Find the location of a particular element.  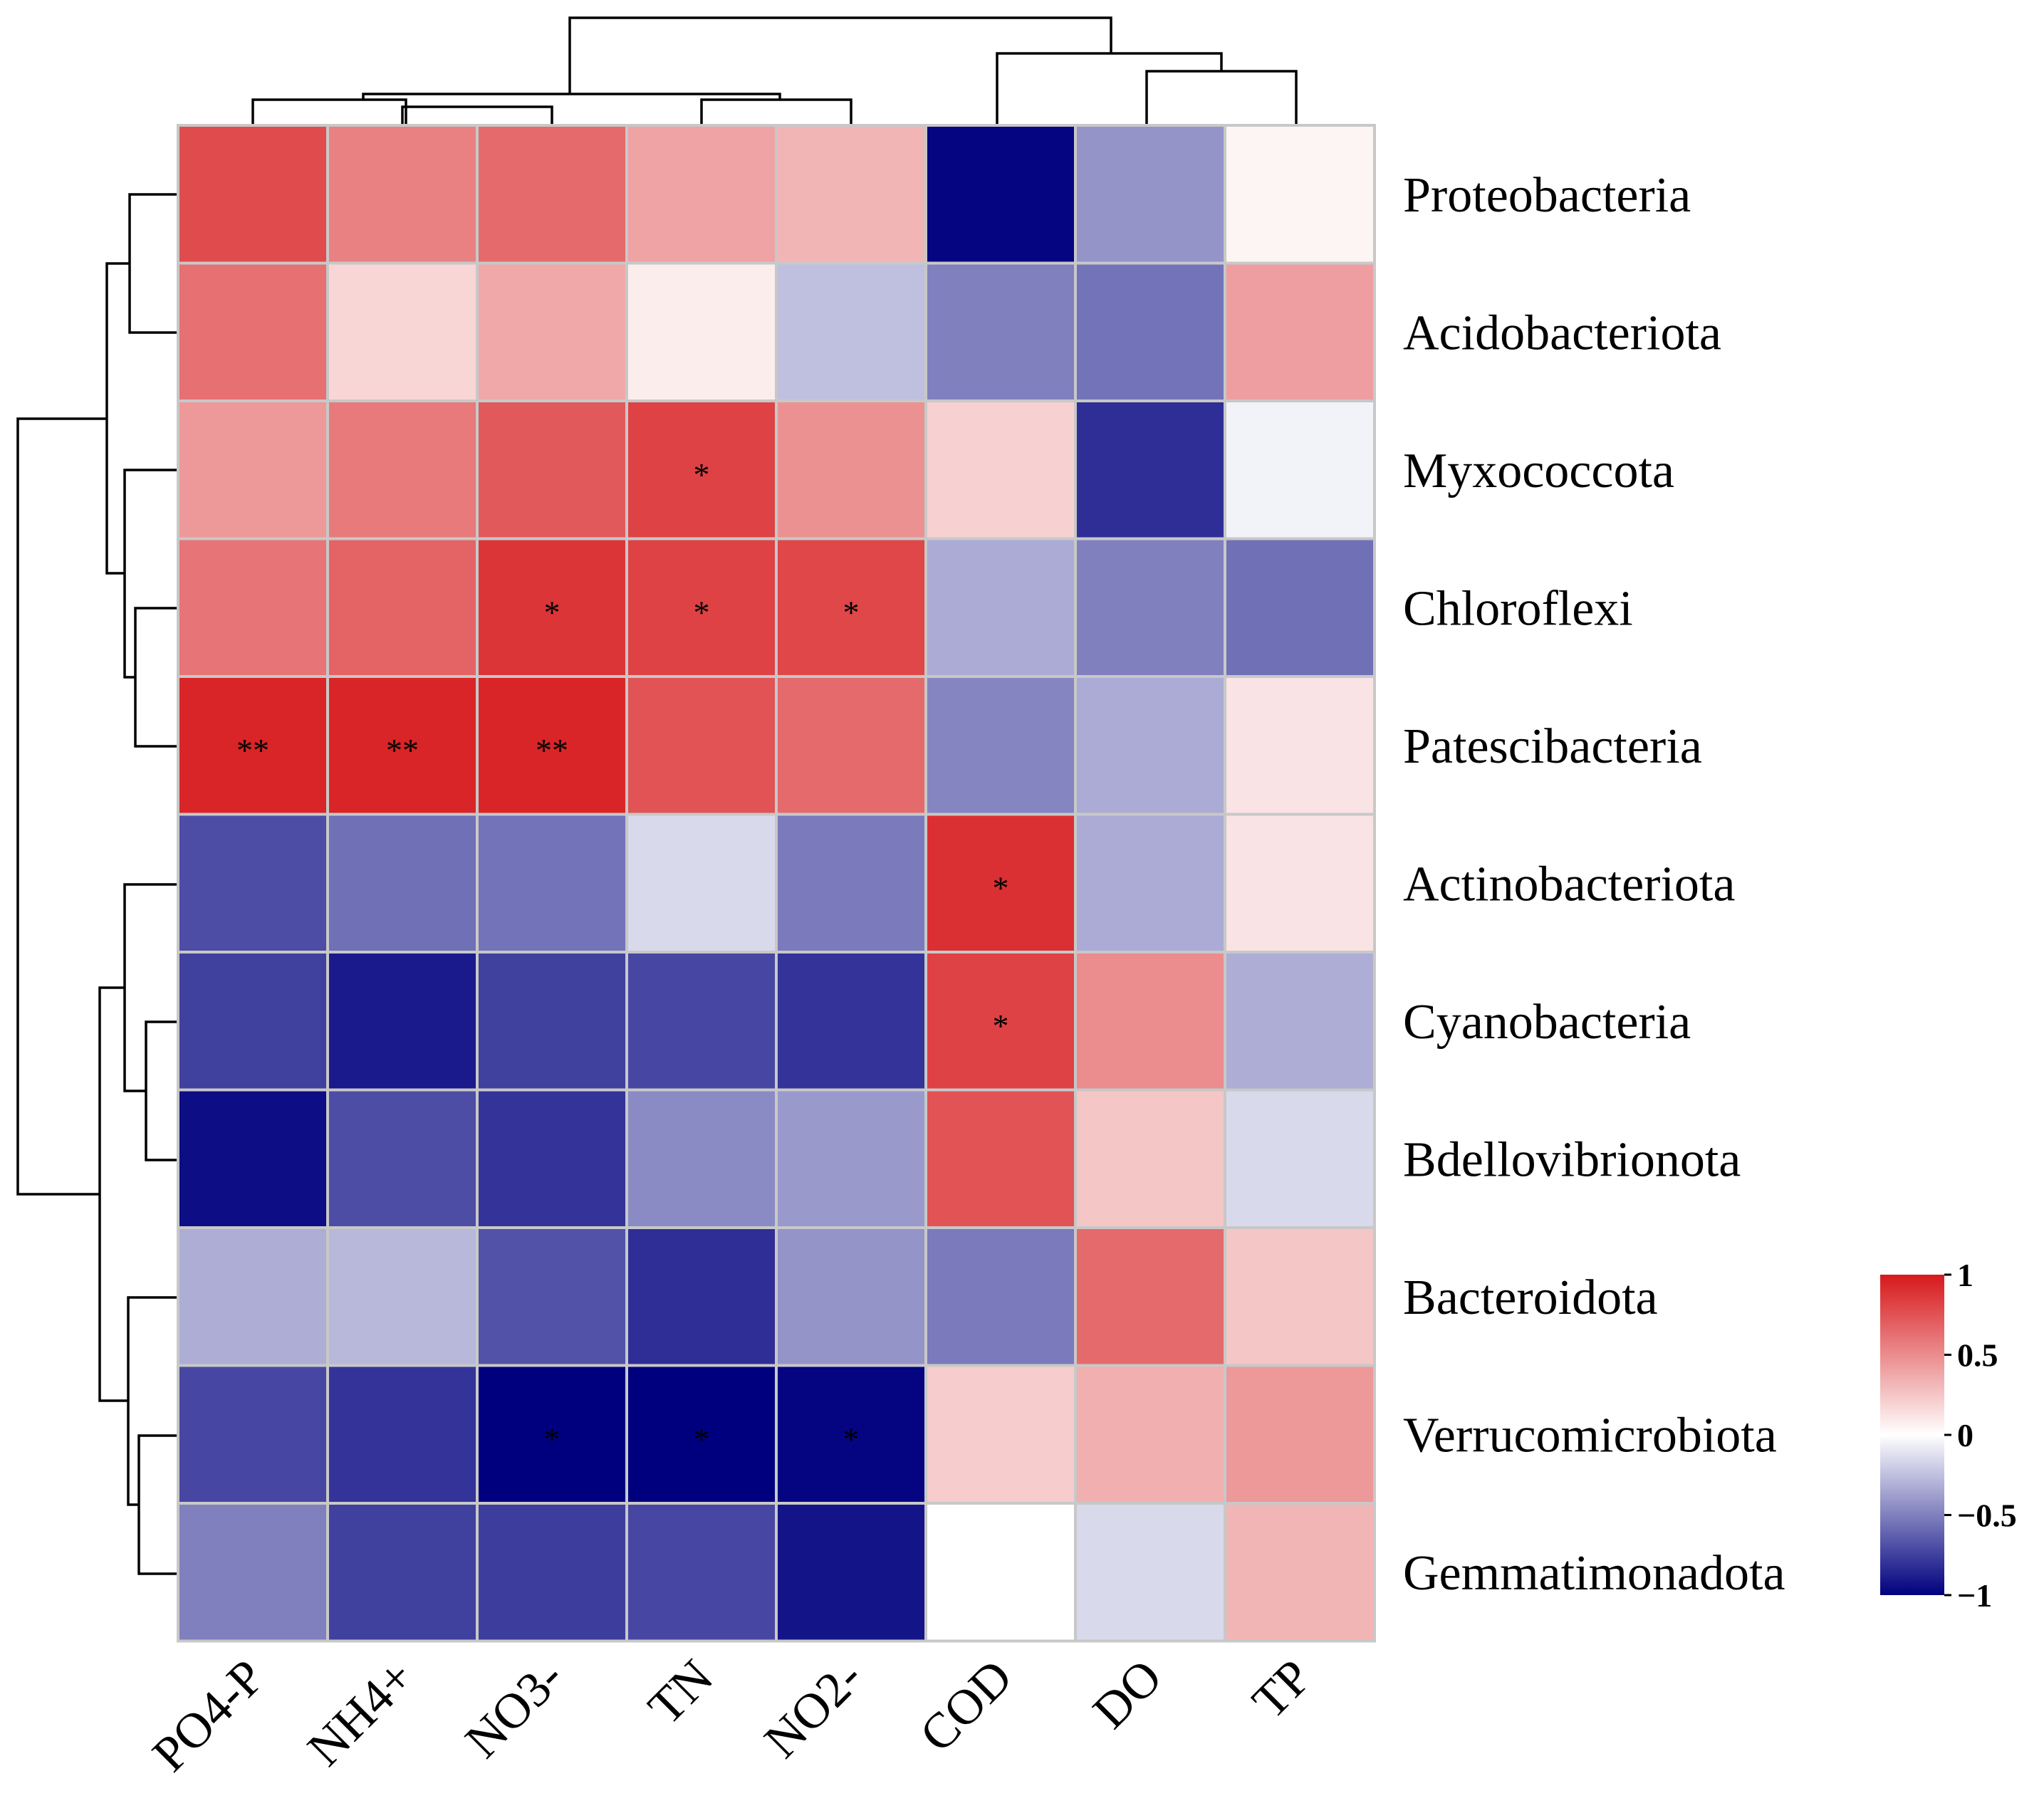

cell-verrucomicrobiota-no3 is located at coordinates (552, 1434).